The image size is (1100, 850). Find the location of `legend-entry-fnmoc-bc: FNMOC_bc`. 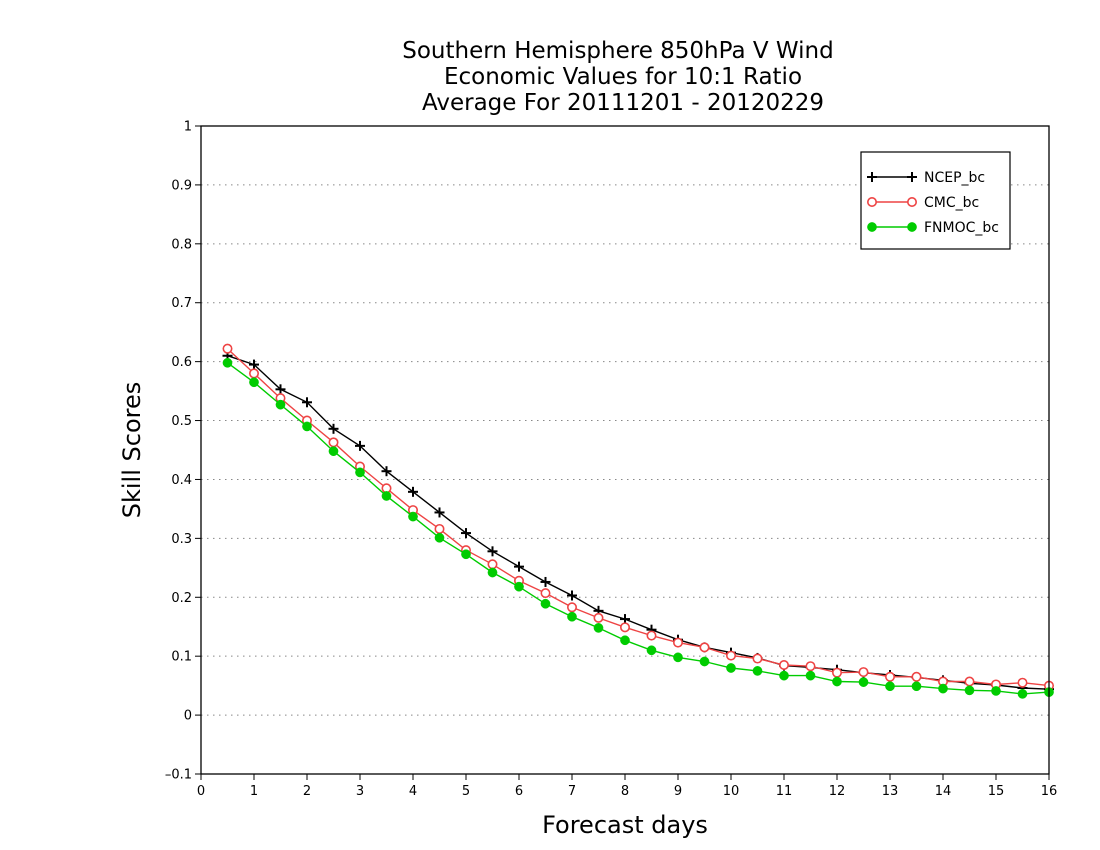

legend-entry-fnmoc-bc: FNMOC_bc is located at coordinates (933, 228).